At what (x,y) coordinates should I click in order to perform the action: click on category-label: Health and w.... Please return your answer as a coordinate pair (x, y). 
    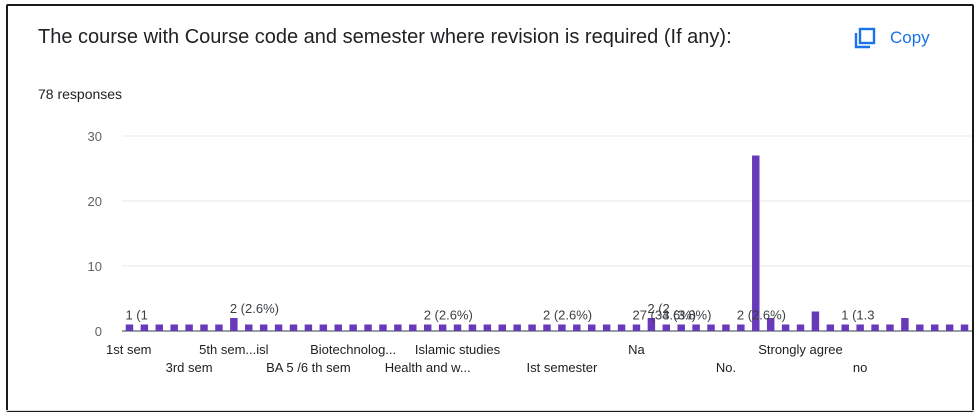
    Looking at the image, I should click on (428, 367).